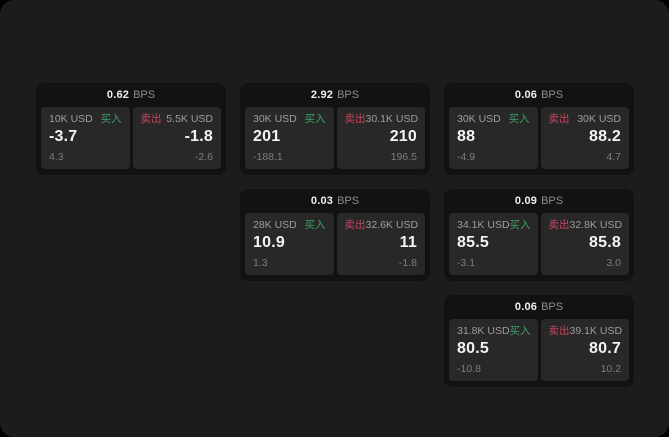 The image size is (669, 437). Describe the element at coordinates (380, 138) in the screenshot. I see `sell-tile: 卖出 30.1K USD 210 196.5` at that location.